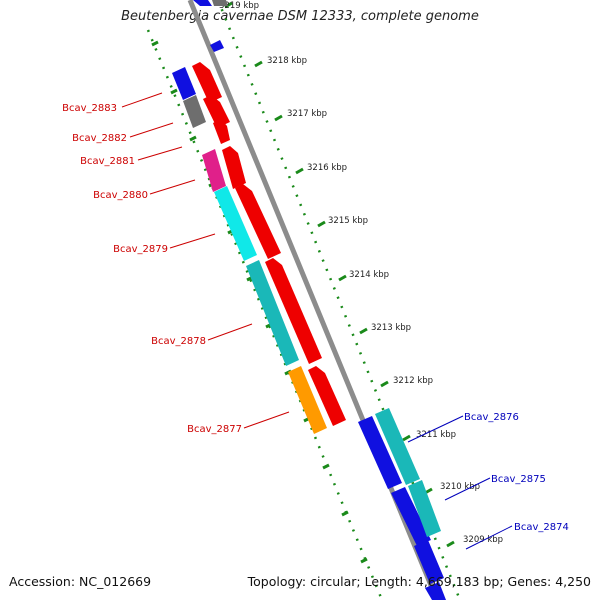  I want to click on right-leaders, so click(460, 482).